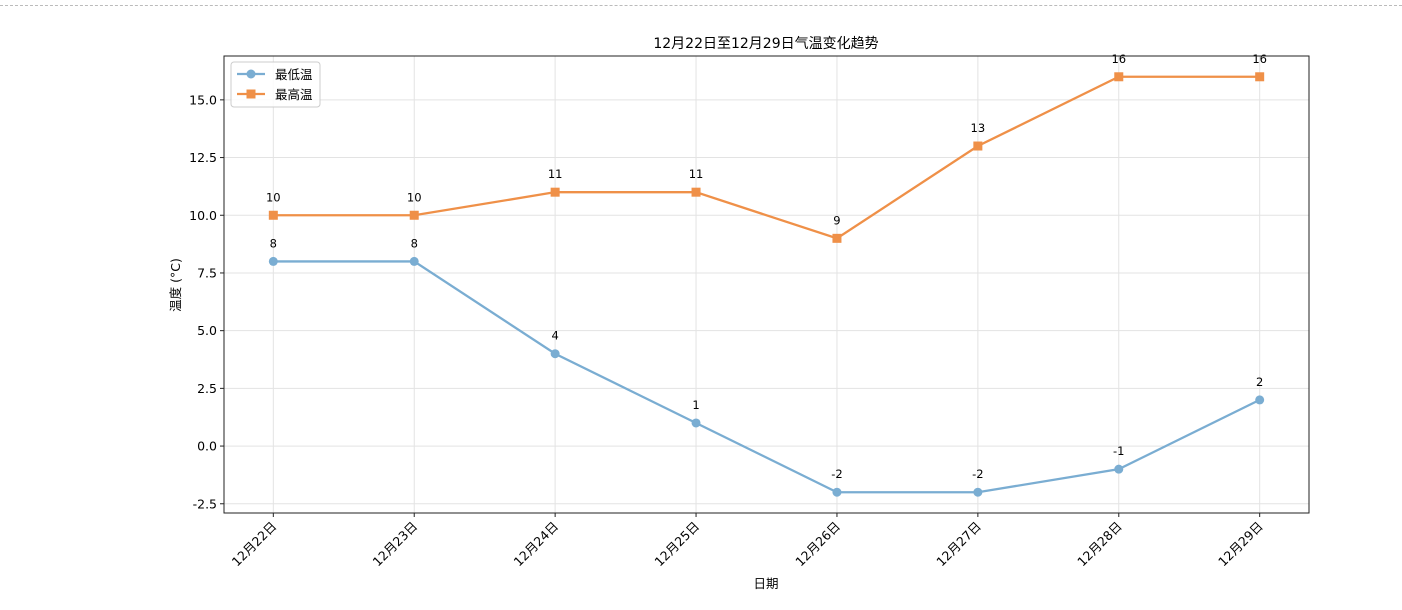 The image size is (1402, 610). Describe the element at coordinates (254, 544) in the screenshot. I see `x-tick-label: 12月22日` at that location.